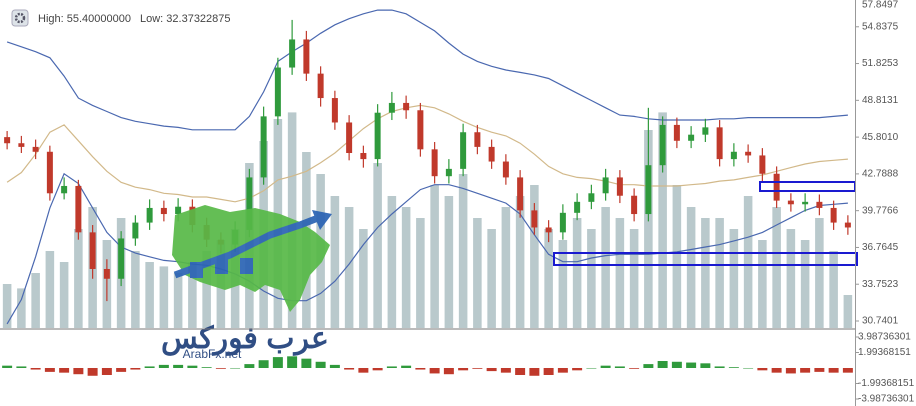 The height and width of the screenshot is (406, 916). I want to click on y-tick-label: 33.7523, so click(880, 284).